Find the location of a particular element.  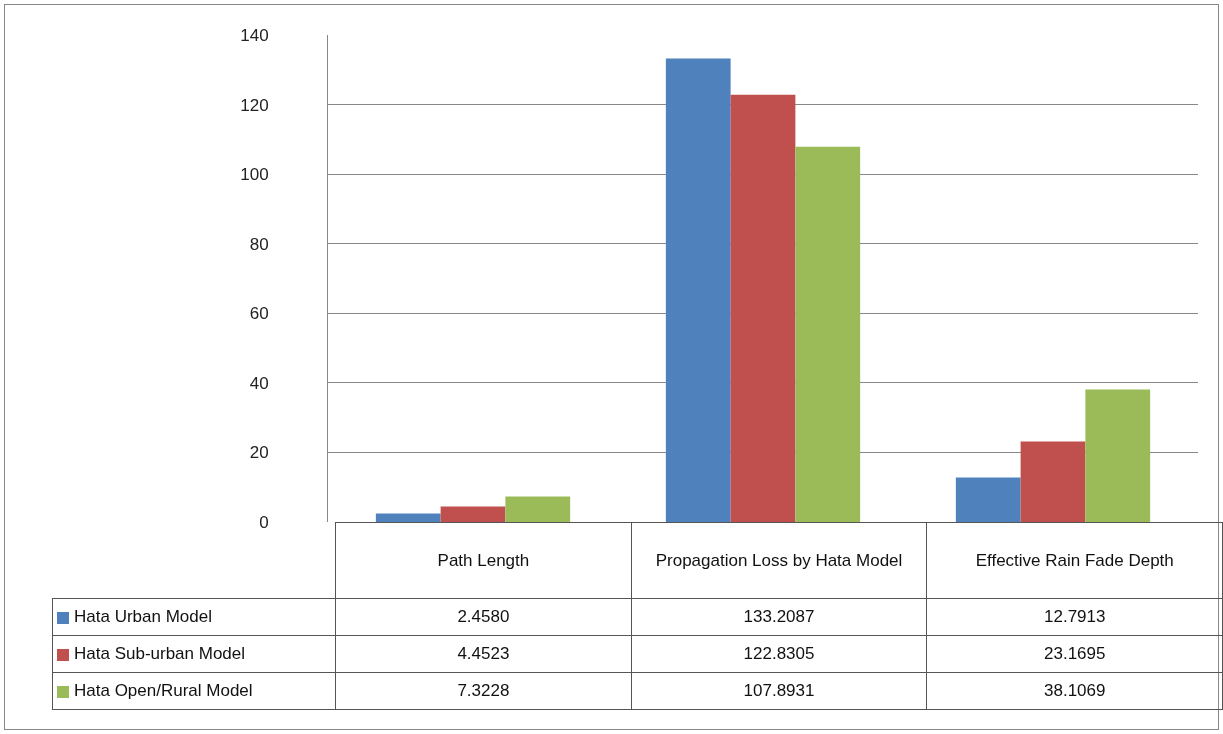

x-tick-label: Effective Rain Fade Depth is located at coordinates (1074, 560).